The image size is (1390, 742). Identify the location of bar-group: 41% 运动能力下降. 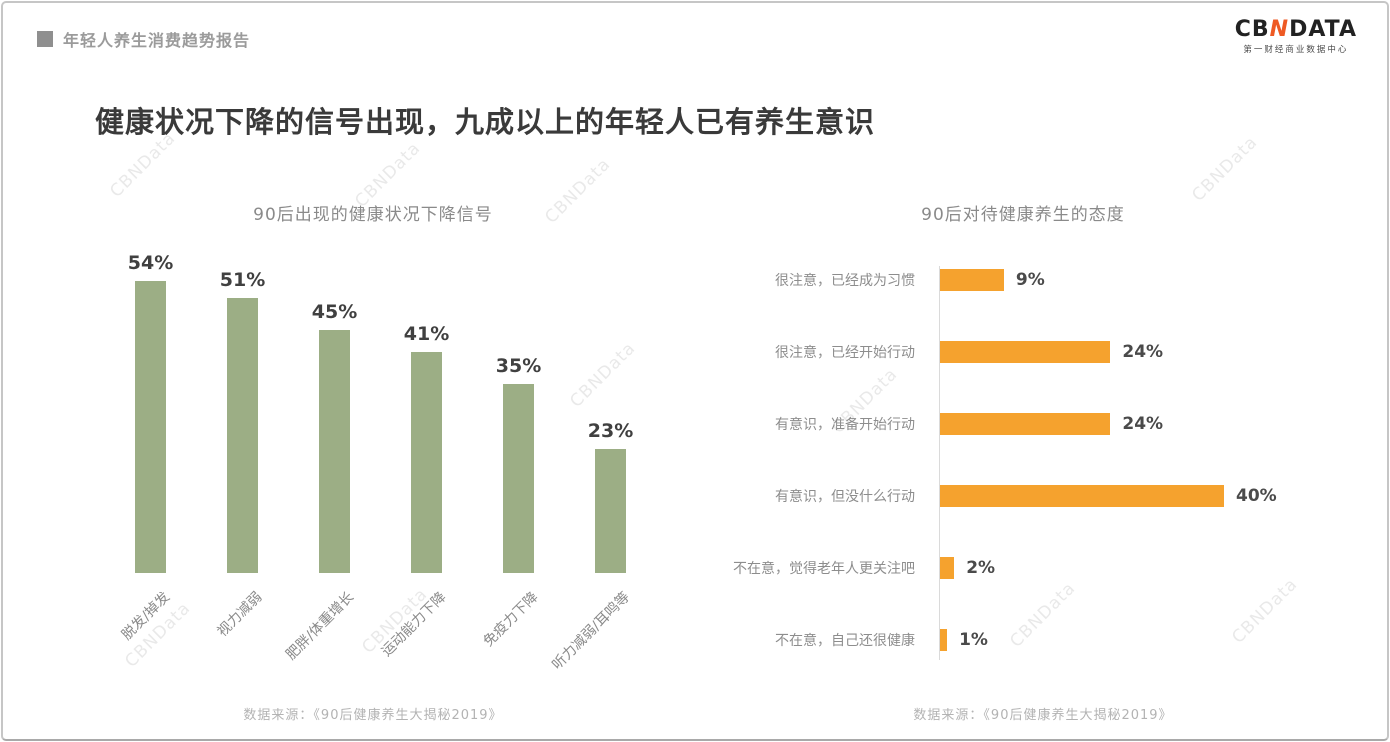
(414, 451).